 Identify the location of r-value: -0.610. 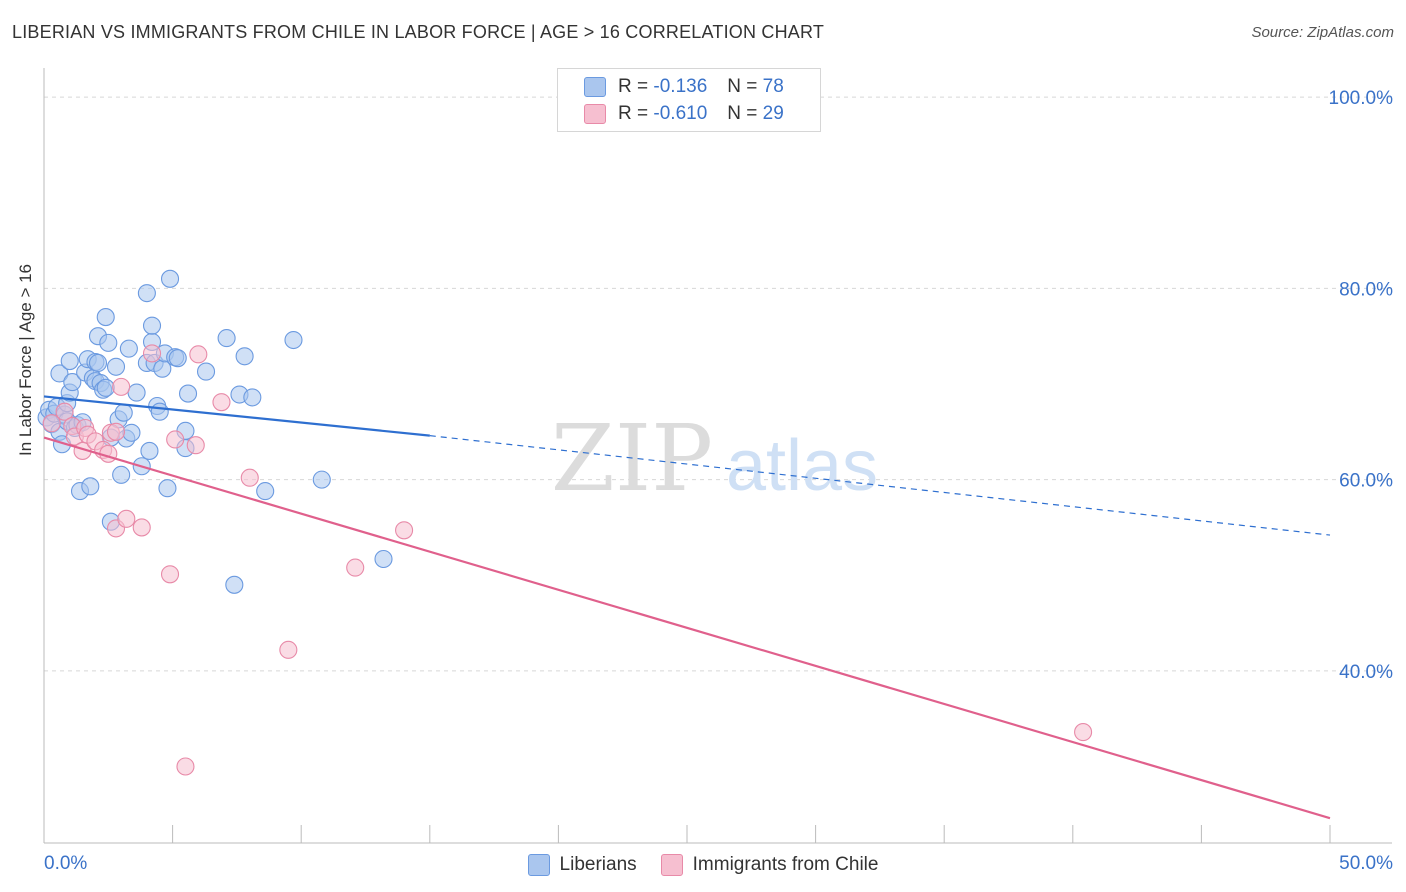
(680, 113).